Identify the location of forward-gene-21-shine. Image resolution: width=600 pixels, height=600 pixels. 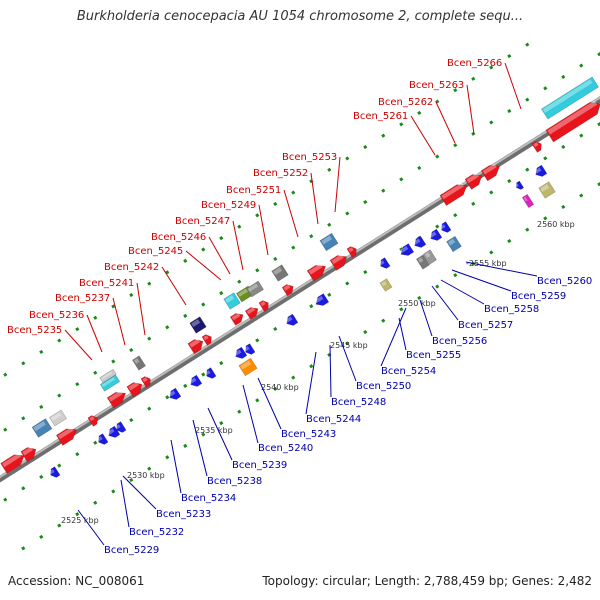
(572, 117).